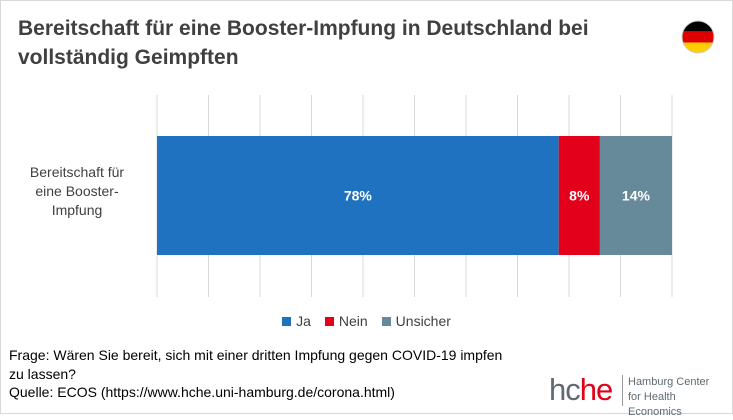 This screenshot has width=733, height=420. I want to click on data-label-nein: 8%, so click(579, 196).